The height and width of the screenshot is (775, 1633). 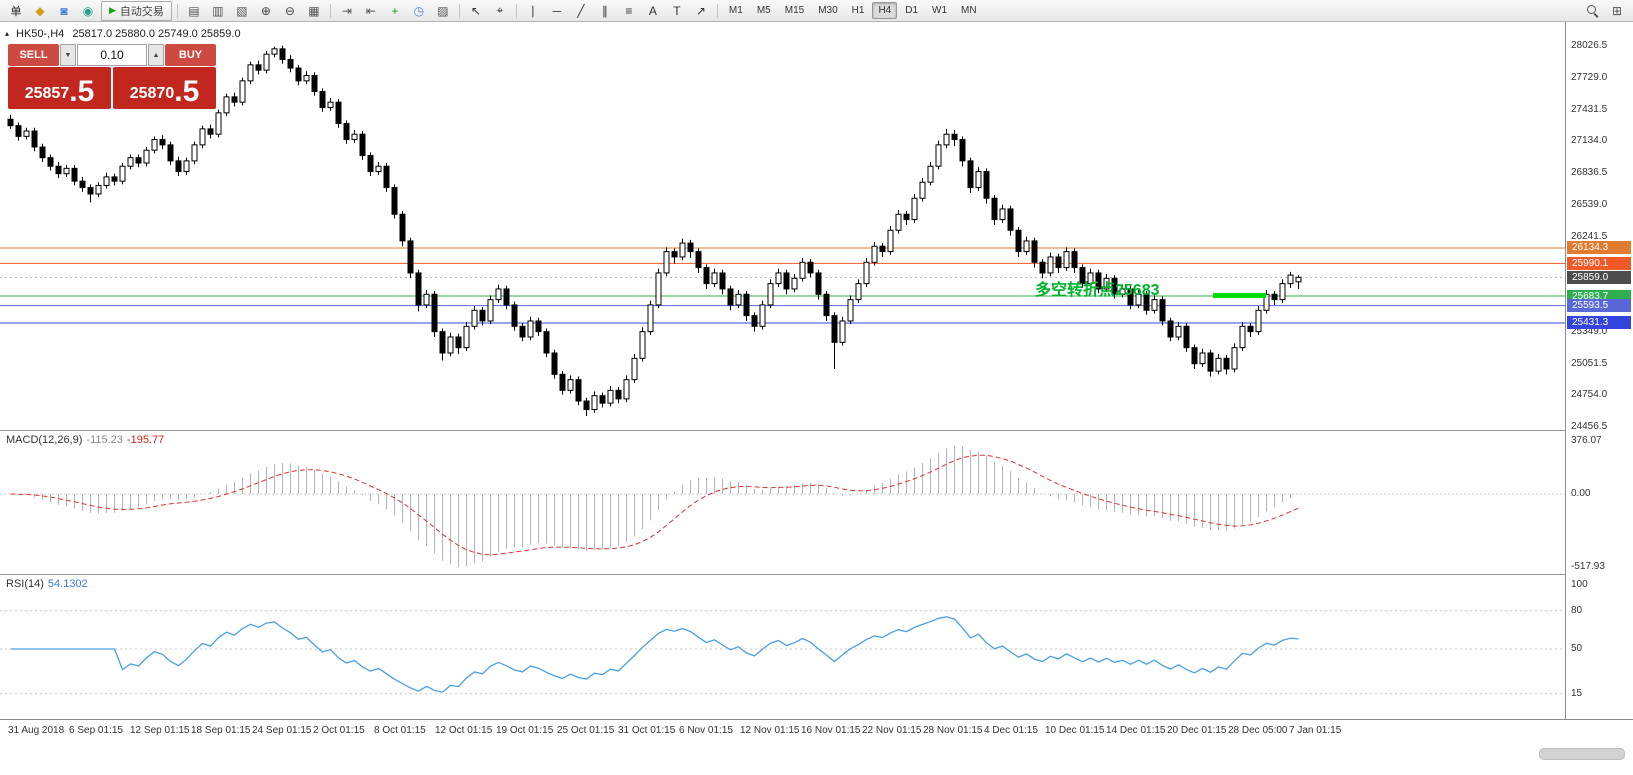 What do you see at coordinates (1579, 584) in the screenshot?
I see `axis-label: 100` at bounding box center [1579, 584].